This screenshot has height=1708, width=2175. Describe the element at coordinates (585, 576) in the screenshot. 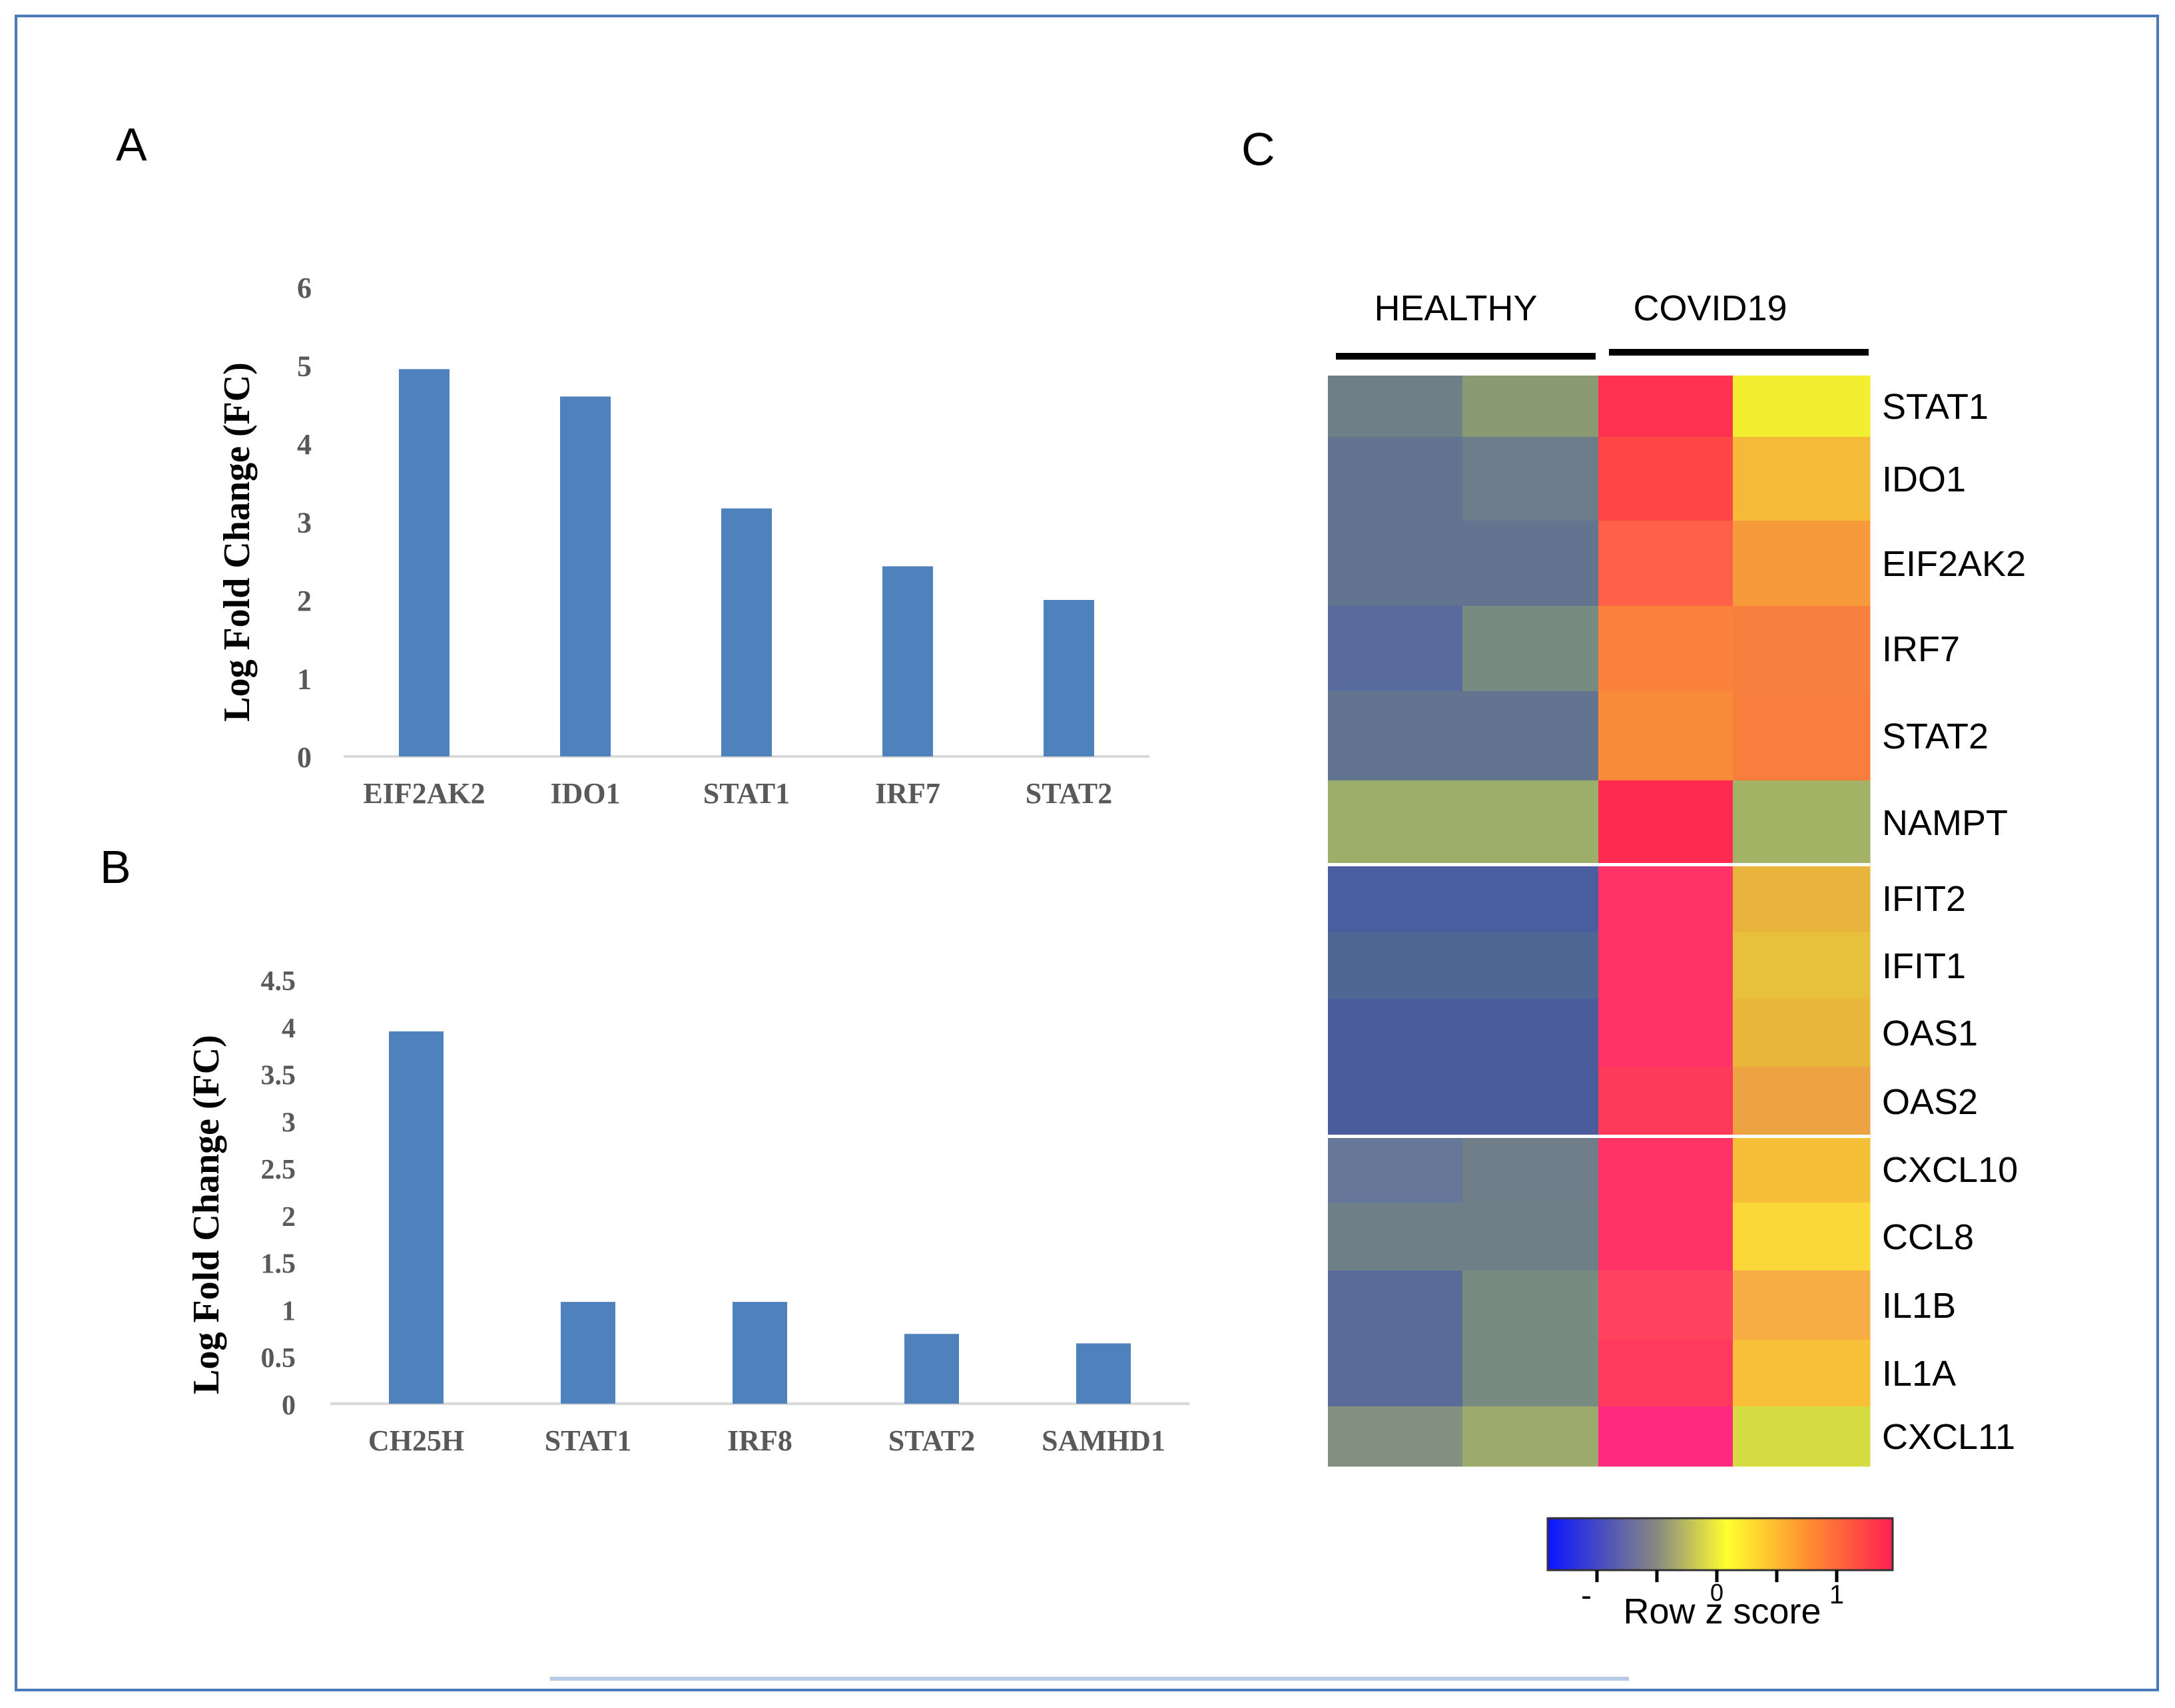

I see `bar-ido1` at that location.